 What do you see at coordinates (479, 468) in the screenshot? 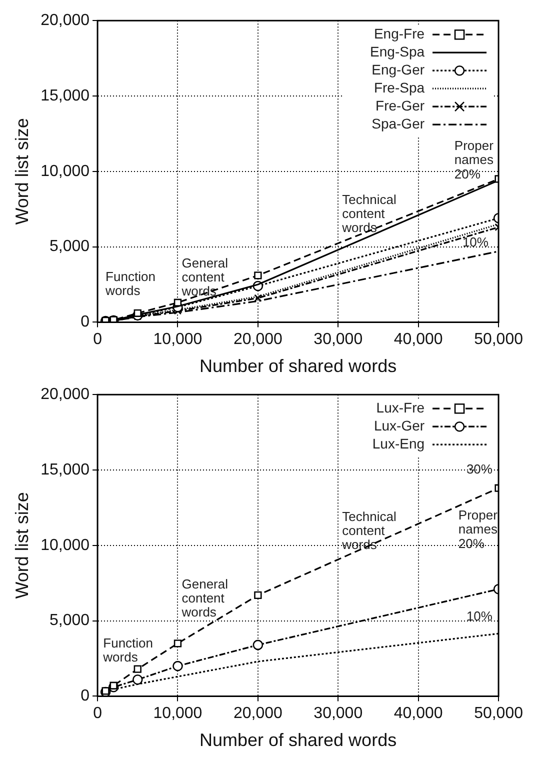
I see `annotation: 30%` at bounding box center [479, 468].